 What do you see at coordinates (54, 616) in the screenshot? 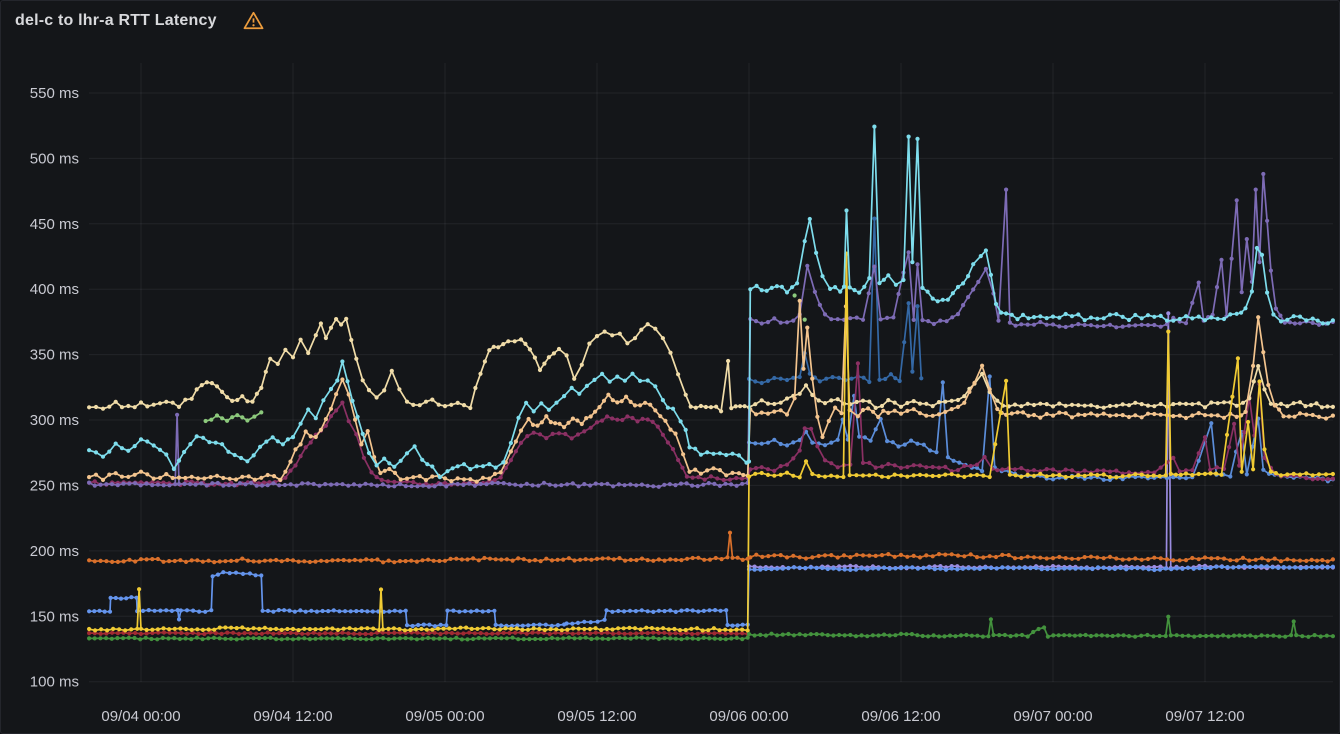
I see `y-axis-tick-label: 150 ms` at bounding box center [54, 616].